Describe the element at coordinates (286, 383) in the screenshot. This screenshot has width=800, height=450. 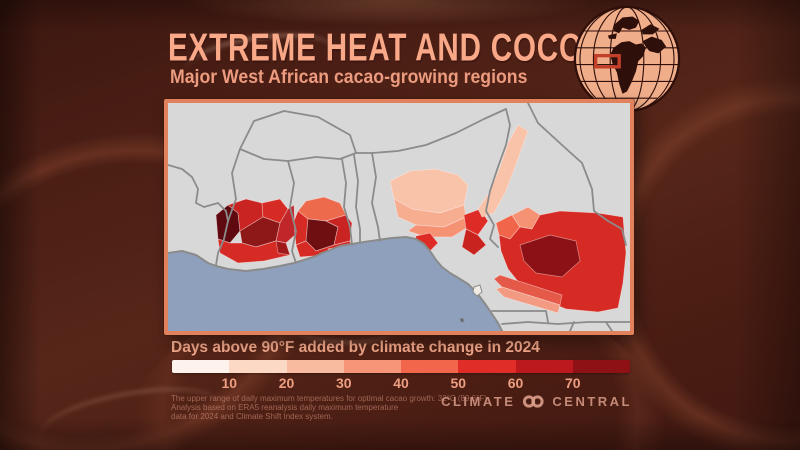
I see `tick-label-20: 20` at that location.